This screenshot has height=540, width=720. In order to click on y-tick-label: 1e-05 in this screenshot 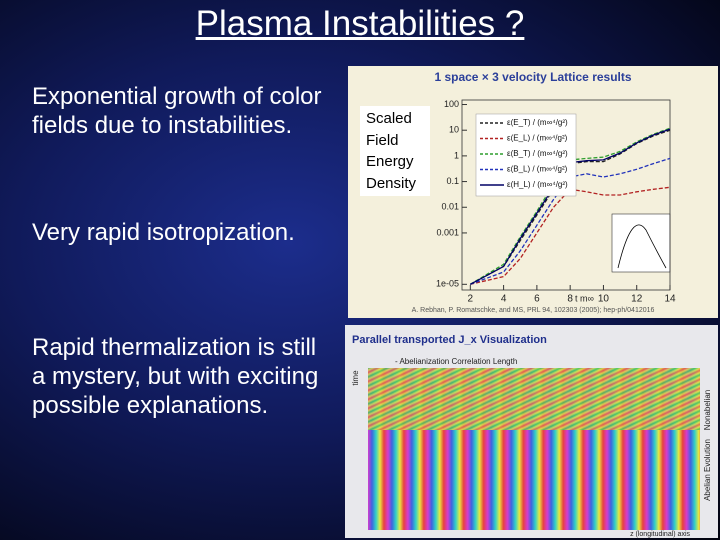, I will do `click(447, 284)`.